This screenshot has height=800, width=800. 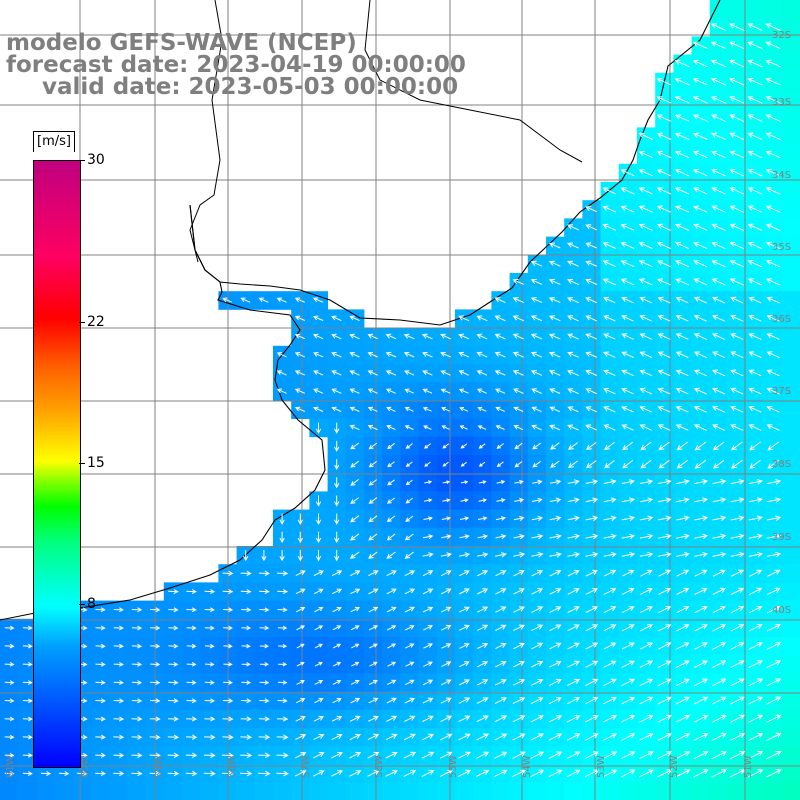 I want to click on longitude-label: 61W, so click(x=10, y=766).